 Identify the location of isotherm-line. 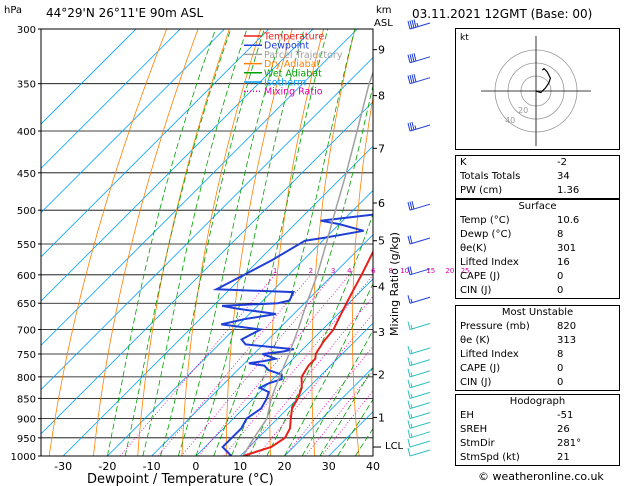
(306, 389).